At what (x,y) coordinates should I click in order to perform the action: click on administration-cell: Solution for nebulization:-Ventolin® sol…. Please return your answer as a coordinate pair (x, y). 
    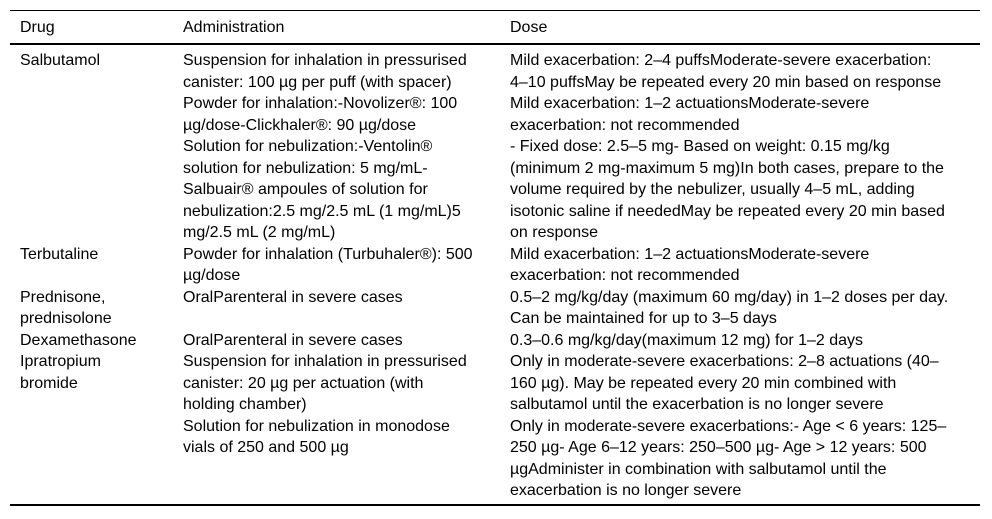
    Looking at the image, I should click on (322, 189).